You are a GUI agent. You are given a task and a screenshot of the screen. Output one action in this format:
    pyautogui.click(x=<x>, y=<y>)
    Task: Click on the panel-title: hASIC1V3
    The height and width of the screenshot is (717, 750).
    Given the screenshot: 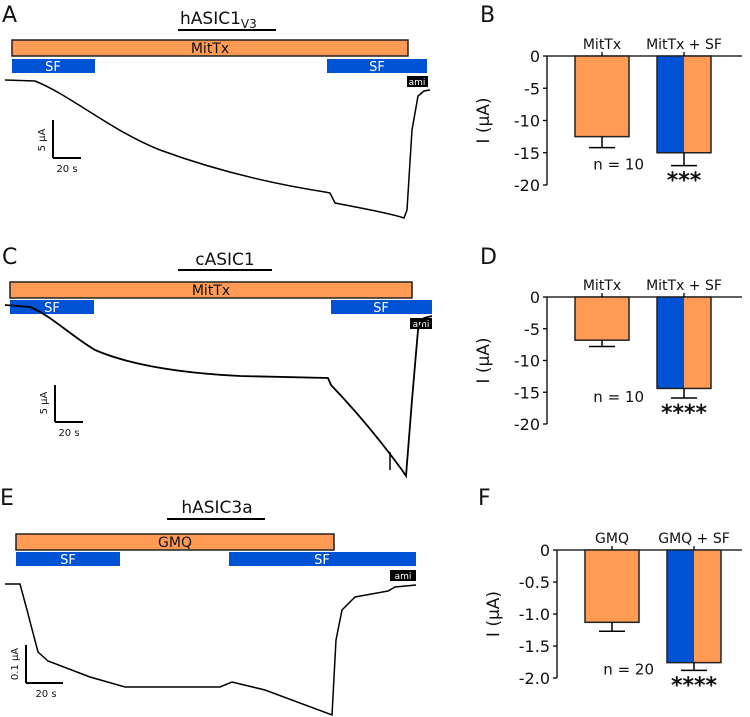 What is the action you would take?
    pyautogui.click(x=218, y=20)
    